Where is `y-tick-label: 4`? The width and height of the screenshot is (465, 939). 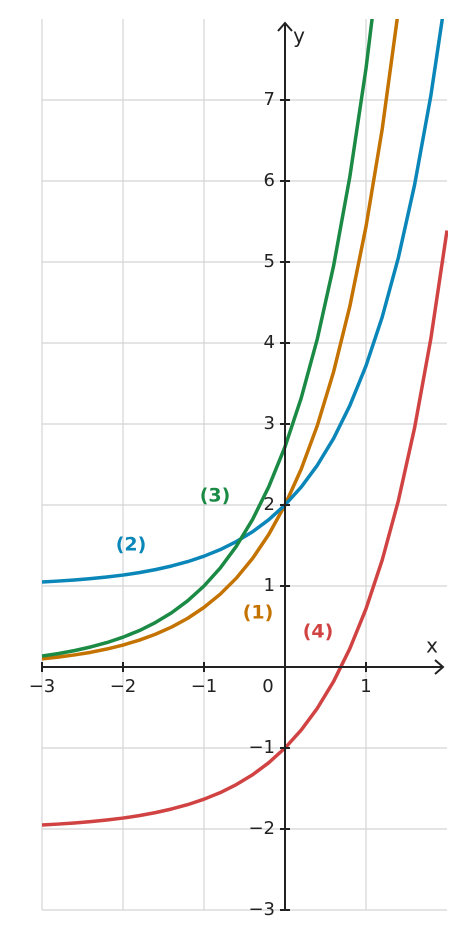 y-tick-label: 4 is located at coordinates (269, 342).